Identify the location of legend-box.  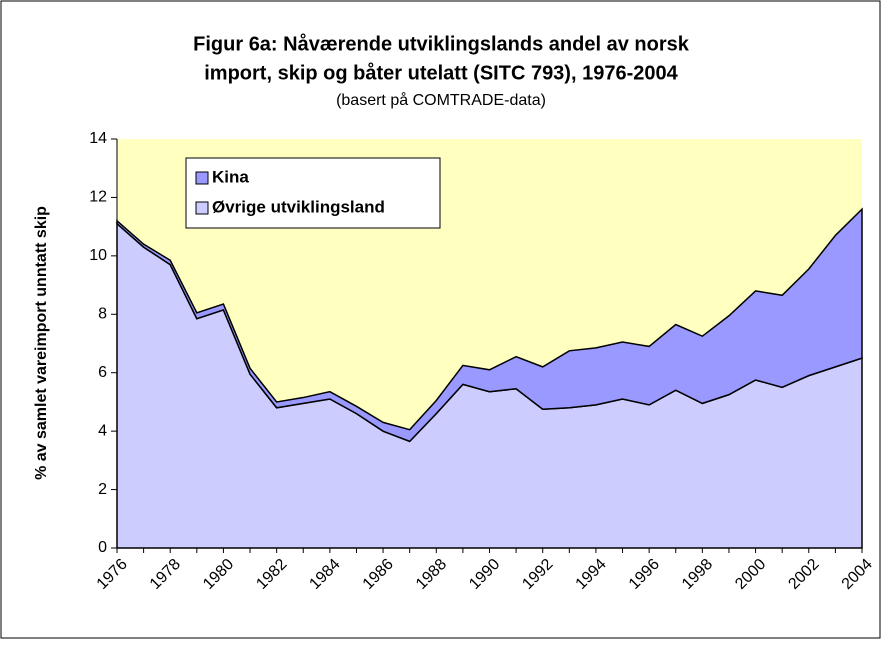
(313, 193).